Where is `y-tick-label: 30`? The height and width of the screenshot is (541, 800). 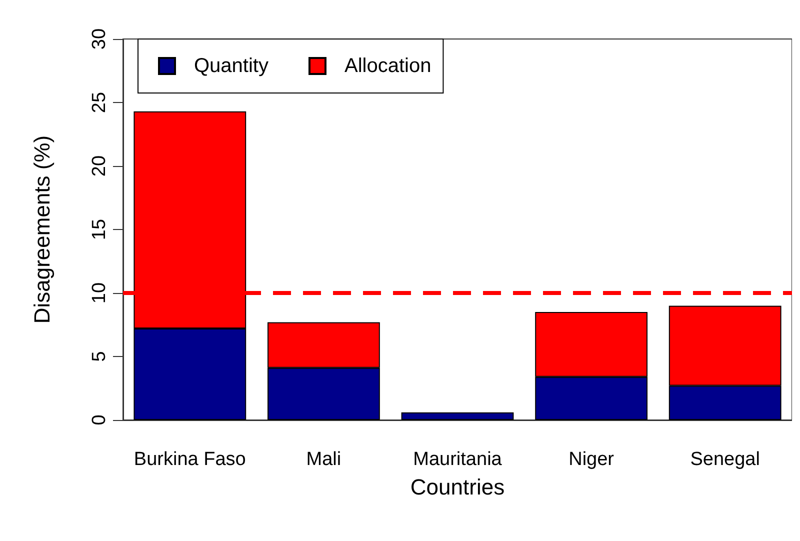 y-tick-label: 30 is located at coordinates (99, 39).